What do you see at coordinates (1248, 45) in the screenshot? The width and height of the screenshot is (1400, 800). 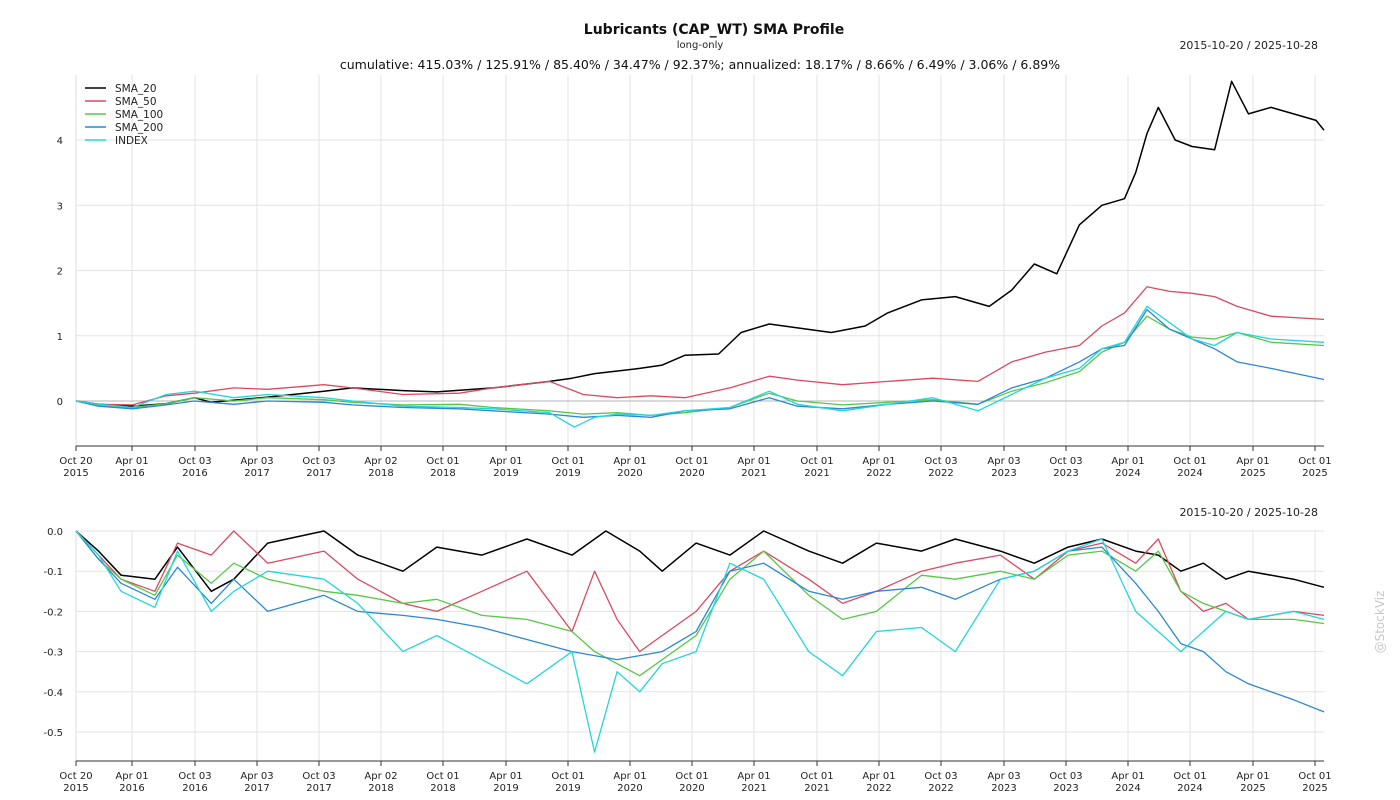 I see `date-range-top: 2015-10-20 / 2025-10-28` at bounding box center [1248, 45].